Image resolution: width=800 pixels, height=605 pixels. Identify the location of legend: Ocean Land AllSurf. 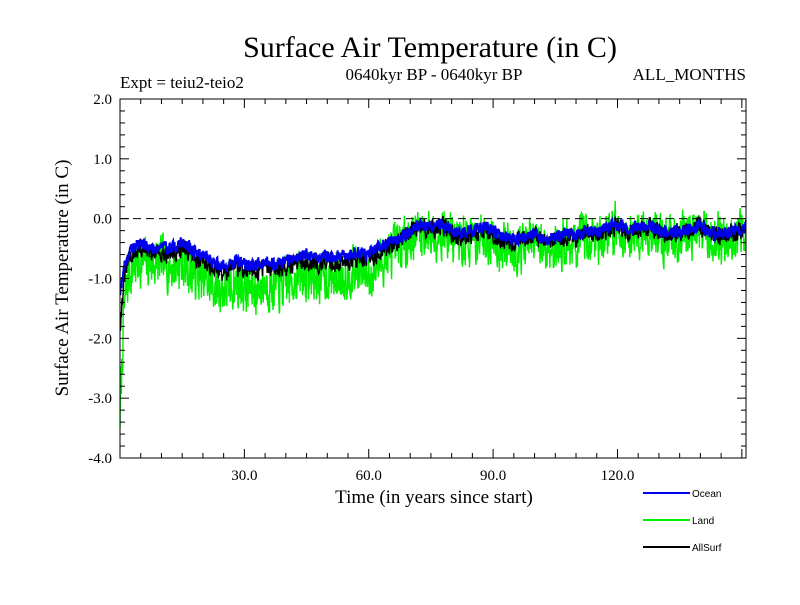
(682, 521).